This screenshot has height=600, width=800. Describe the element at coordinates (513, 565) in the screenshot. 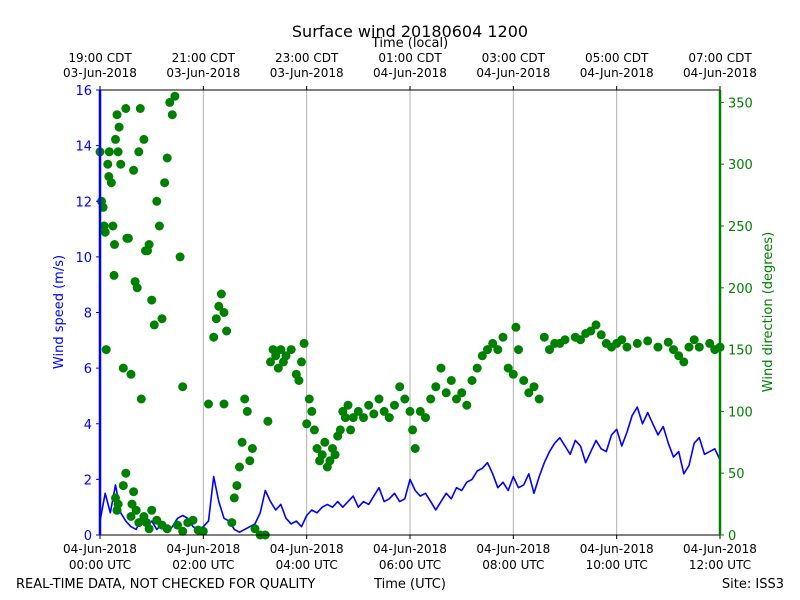

I see `x-tick-label-time: 08:00 UTC` at that location.